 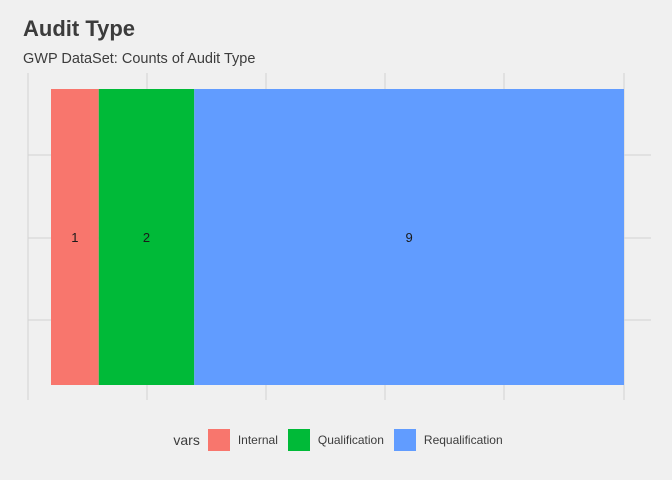 What do you see at coordinates (463, 440) in the screenshot?
I see `legend-label-requalification: Requalification` at bounding box center [463, 440].